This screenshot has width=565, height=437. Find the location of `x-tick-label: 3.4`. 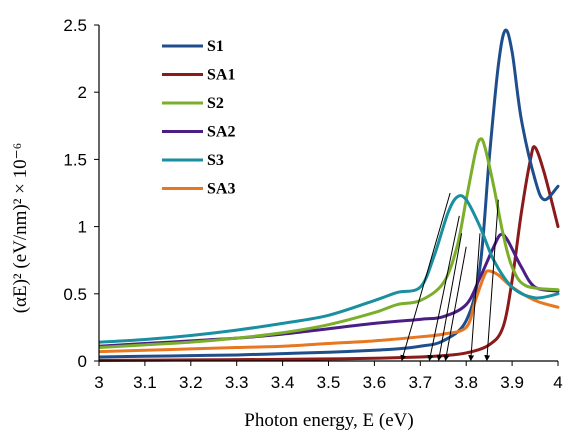

x-tick-label: 3.4 is located at coordinates (283, 382).